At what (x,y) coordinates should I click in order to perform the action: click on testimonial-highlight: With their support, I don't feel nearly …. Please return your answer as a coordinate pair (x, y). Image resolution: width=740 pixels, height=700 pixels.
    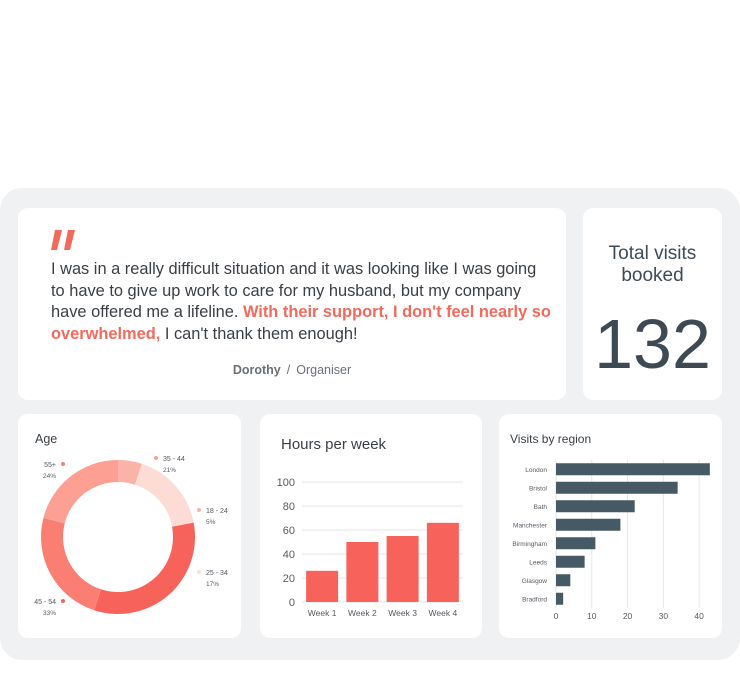
    Looking at the image, I should click on (301, 323).